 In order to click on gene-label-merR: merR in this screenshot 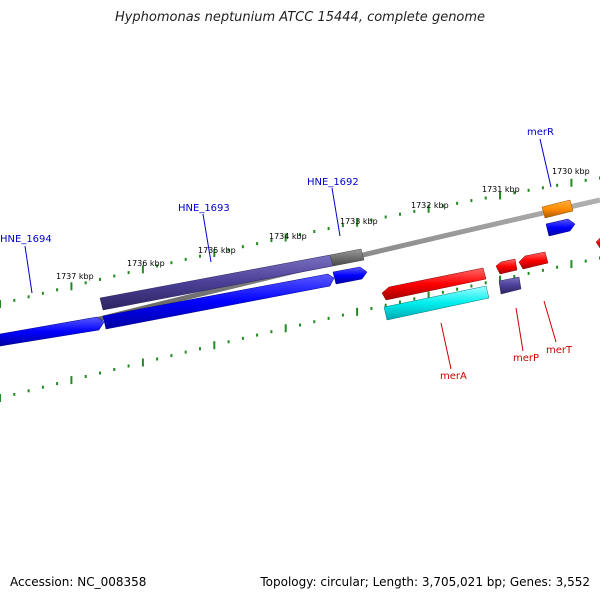, I will do `click(540, 132)`.